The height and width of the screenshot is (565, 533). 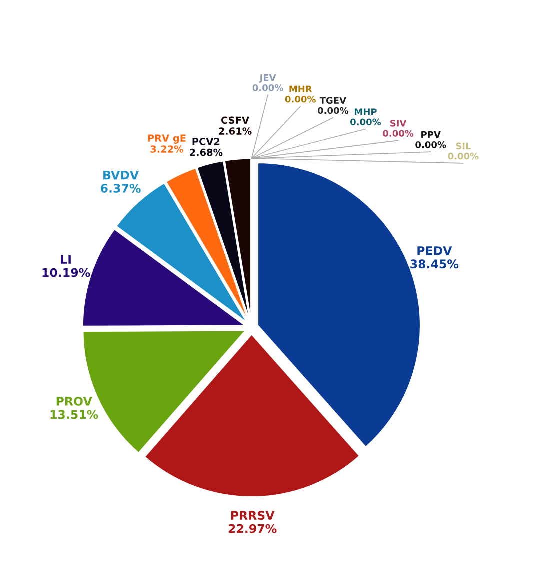 What do you see at coordinates (206, 152) in the screenshot?
I see `data-label: 2.68%` at bounding box center [206, 152].